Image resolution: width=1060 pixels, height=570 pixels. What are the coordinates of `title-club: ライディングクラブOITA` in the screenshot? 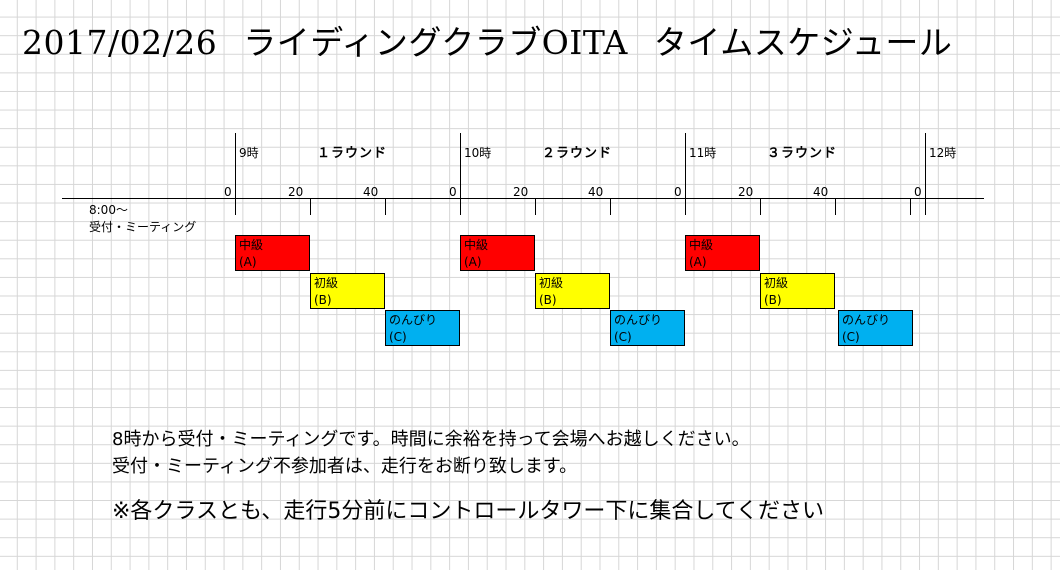 It's located at (435, 42).